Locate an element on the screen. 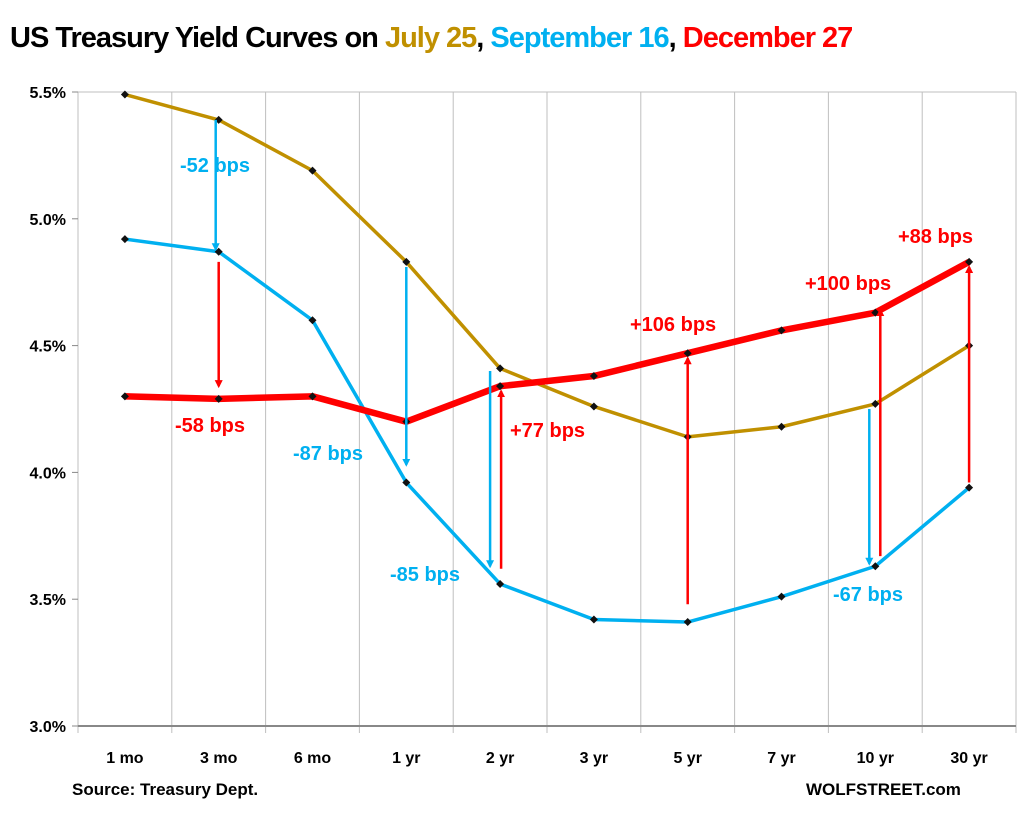 The width and height of the screenshot is (1024, 815). x-tick-label: 3 mo is located at coordinates (219, 758).